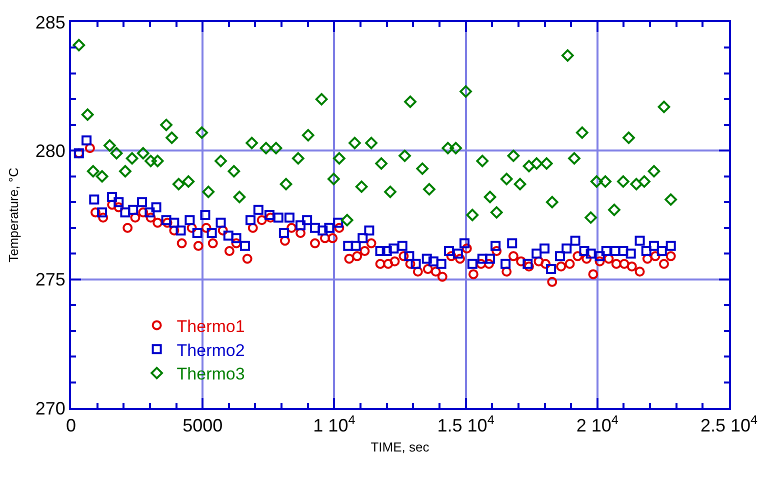  Describe the element at coordinates (202, 426) in the screenshot. I see `x-tick-label: 5000` at that location.